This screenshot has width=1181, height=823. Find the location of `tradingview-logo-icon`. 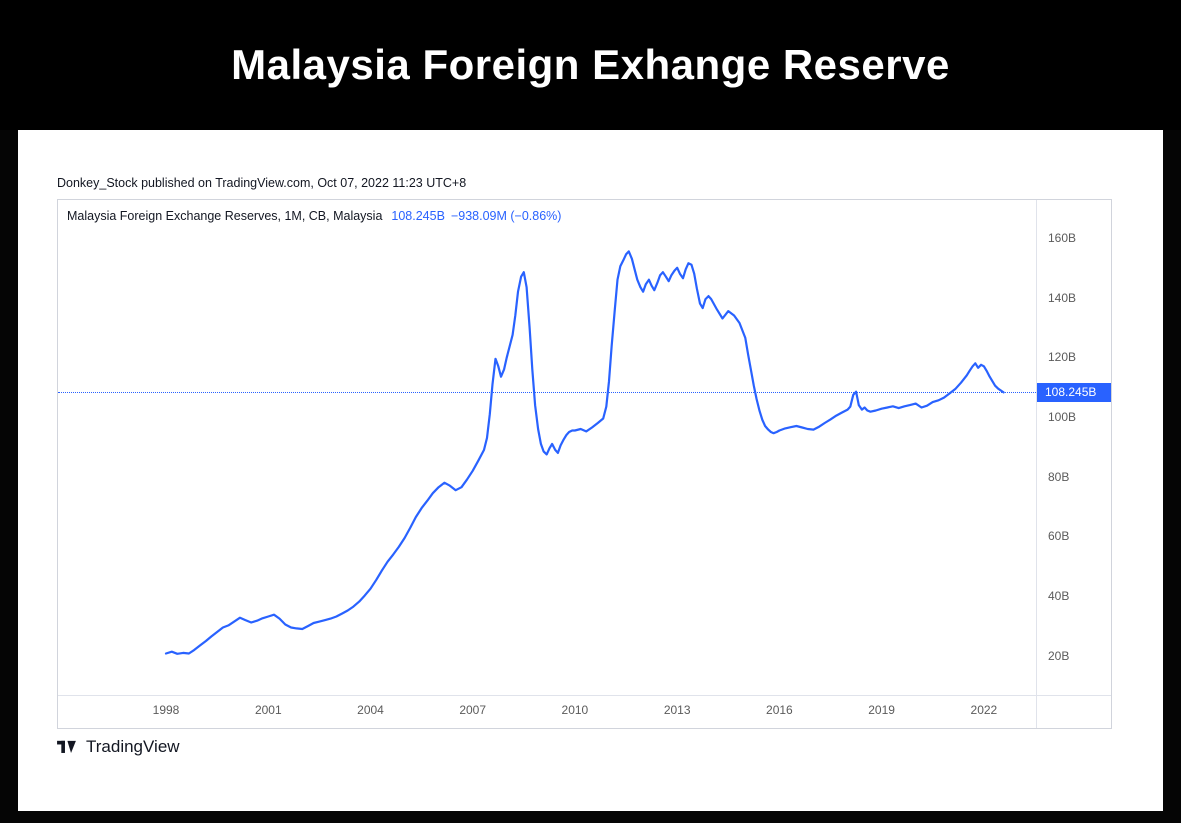

tradingview-logo-icon is located at coordinates (68, 747).